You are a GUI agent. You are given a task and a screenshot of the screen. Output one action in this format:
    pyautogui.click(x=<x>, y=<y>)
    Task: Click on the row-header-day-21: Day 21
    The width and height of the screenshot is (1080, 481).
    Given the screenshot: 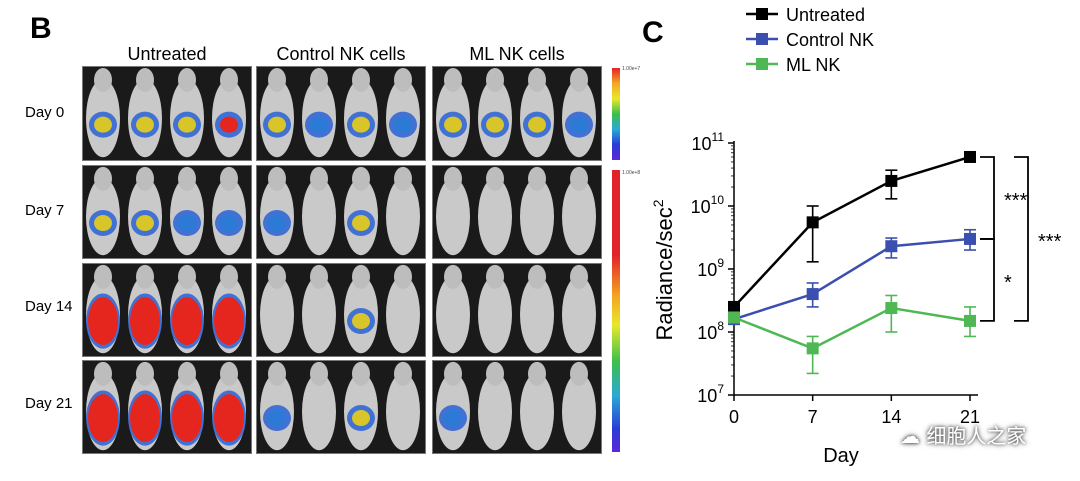 What is the action you would take?
    pyautogui.click(x=49, y=403)
    